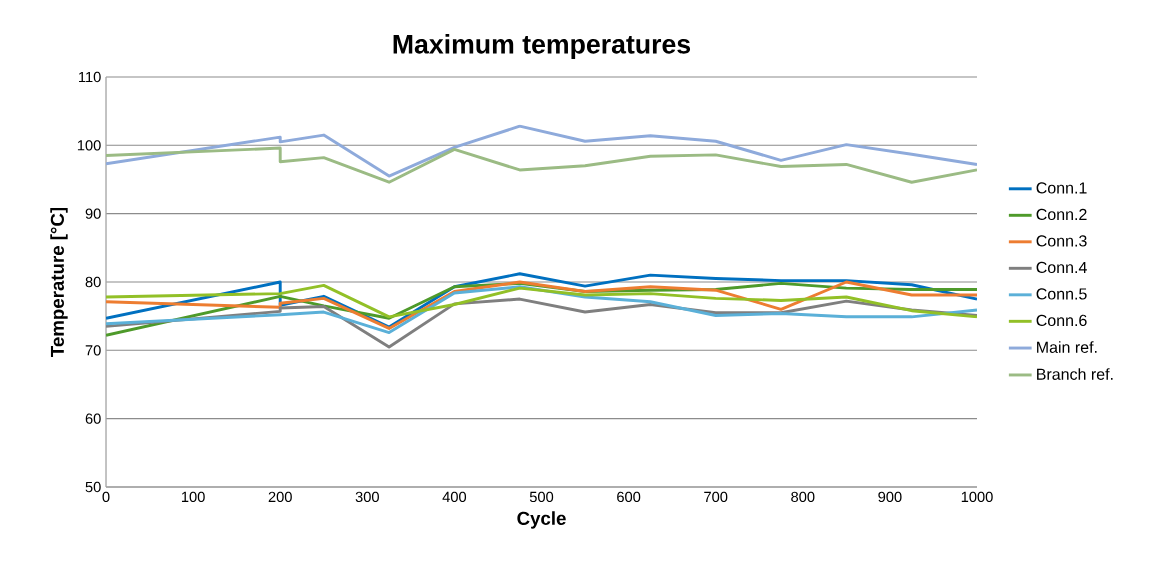  Describe the element at coordinates (1061, 320) in the screenshot. I see `legend-label: Conn.6` at that location.